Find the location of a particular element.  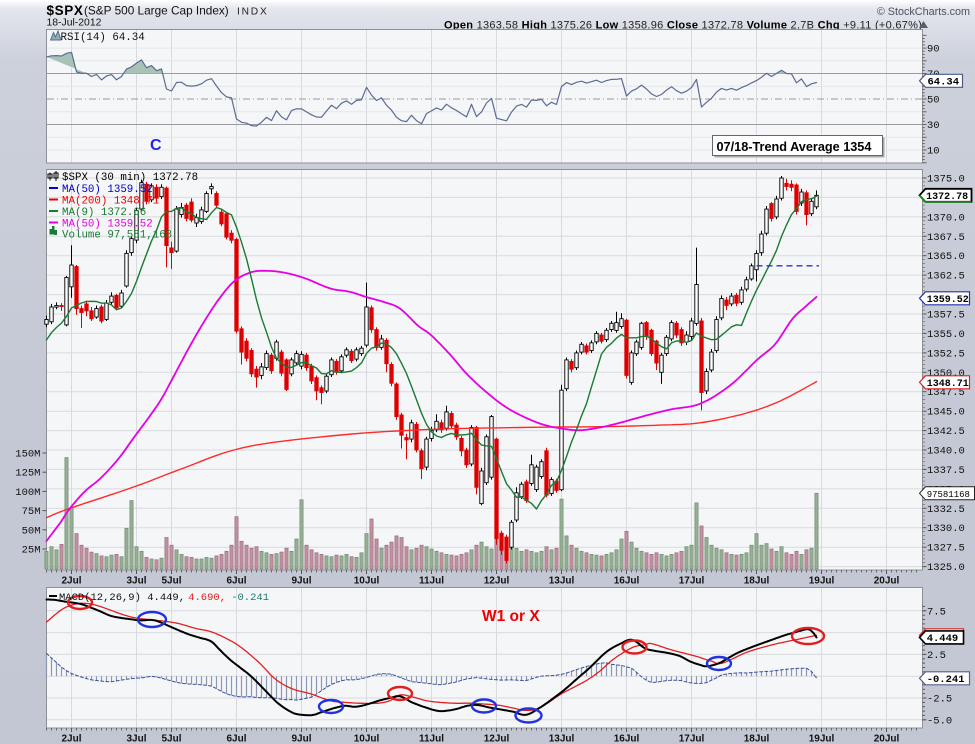

svg-text: 18-Jul-2012 is located at coordinates (74, 23).